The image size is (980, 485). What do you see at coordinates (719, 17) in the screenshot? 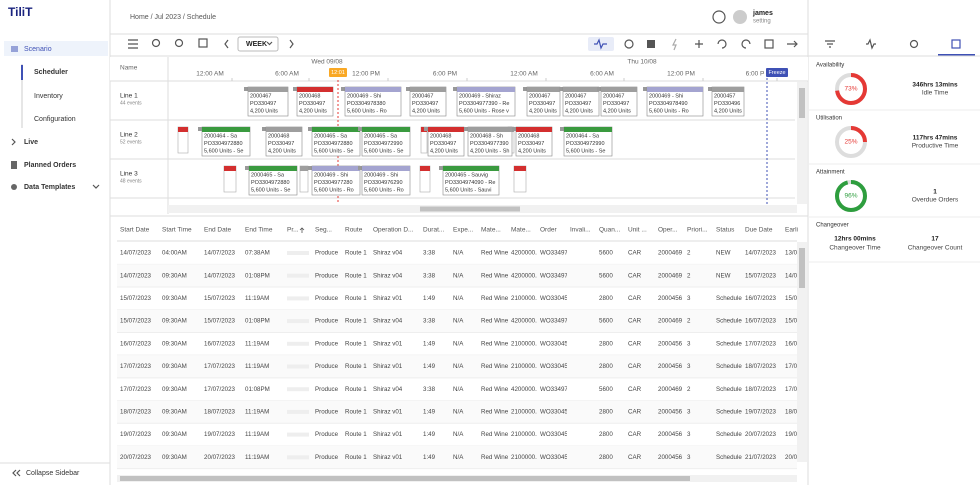
I see `help-icon` at bounding box center [719, 17].